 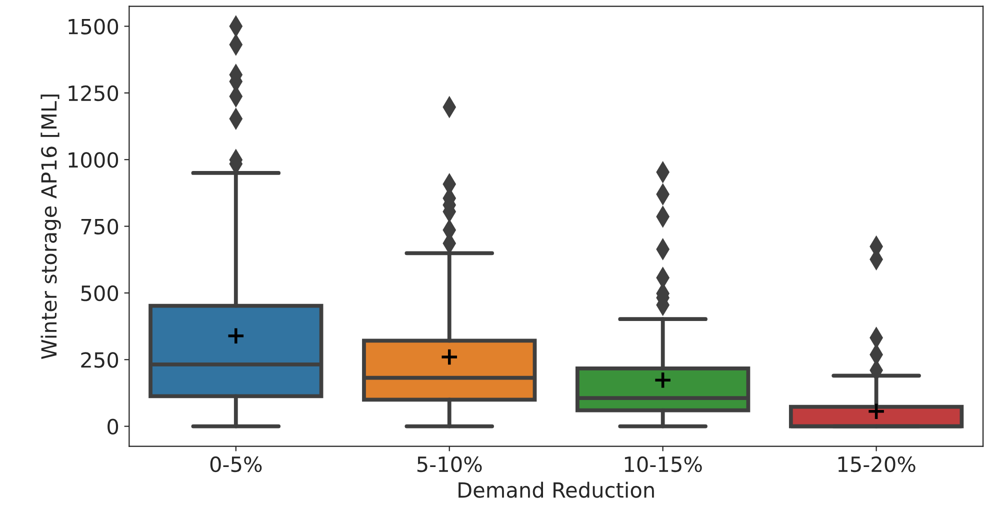 What do you see at coordinates (93, 26) in the screenshot?
I see `y-tick-label: 1500` at bounding box center [93, 26].